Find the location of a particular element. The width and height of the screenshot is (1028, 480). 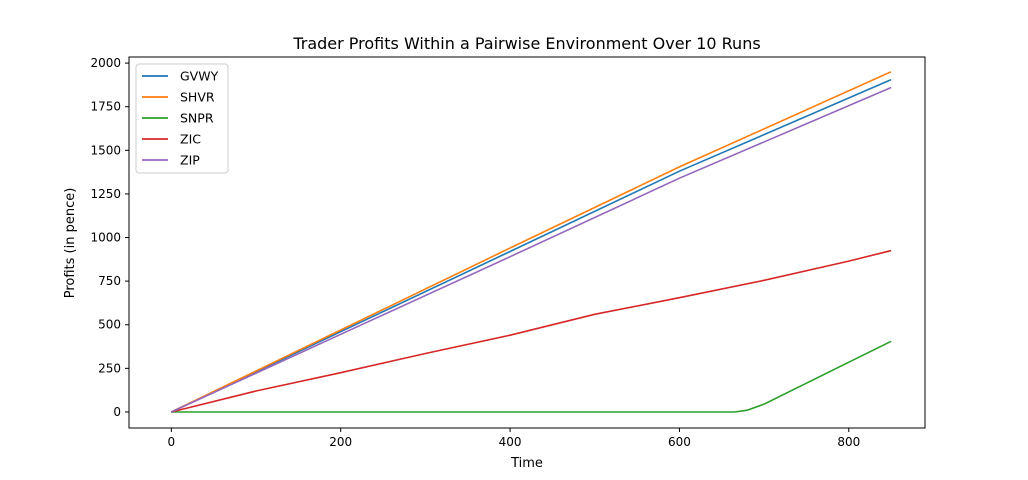

legend-label-zic: ZIC is located at coordinates (190, 139).